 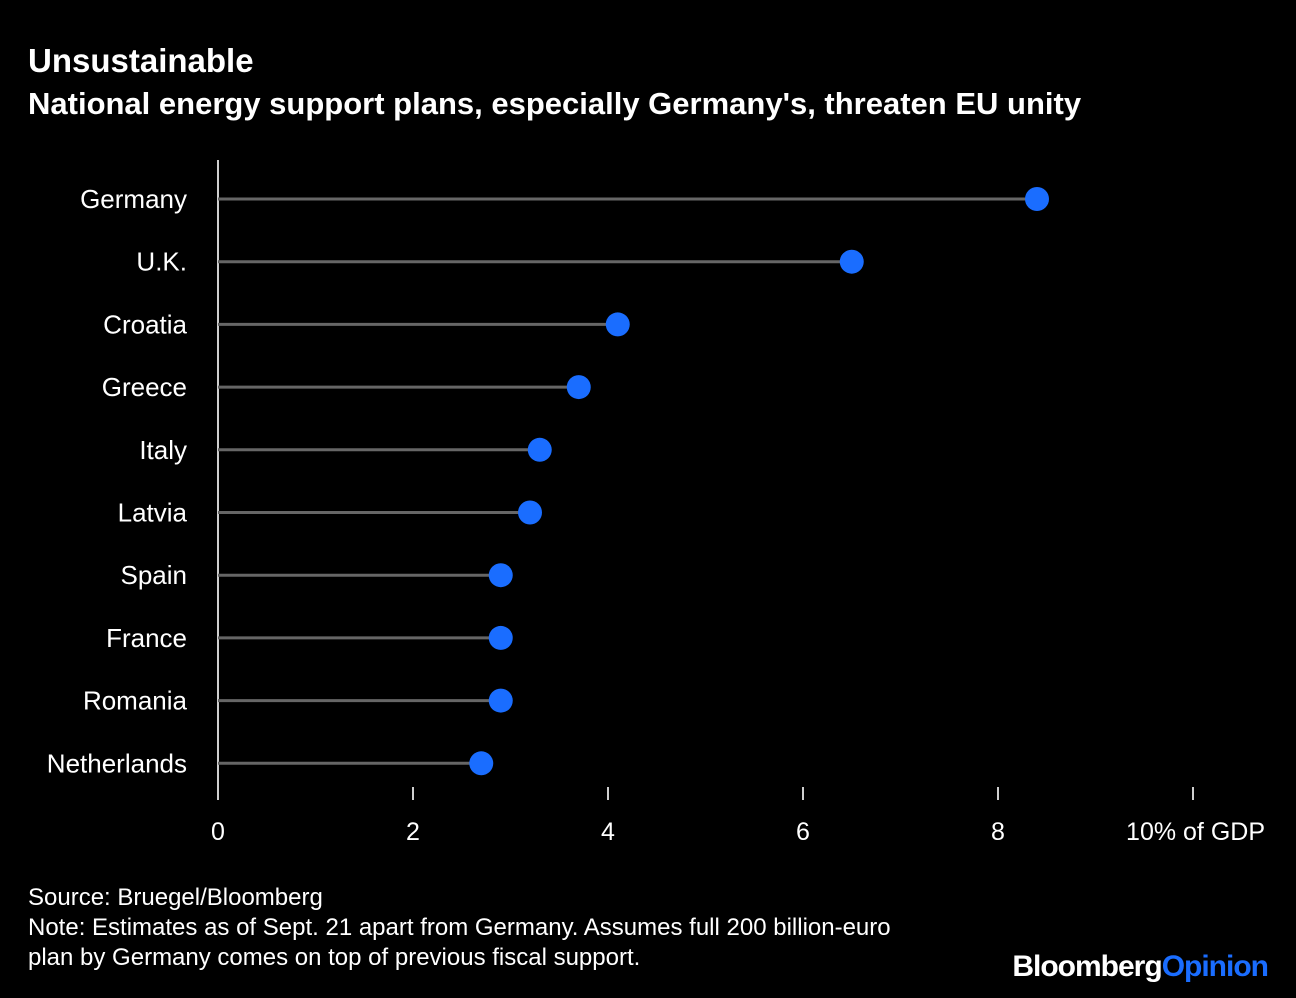 I want to click on dot-romania, so click(x=500, y=700).